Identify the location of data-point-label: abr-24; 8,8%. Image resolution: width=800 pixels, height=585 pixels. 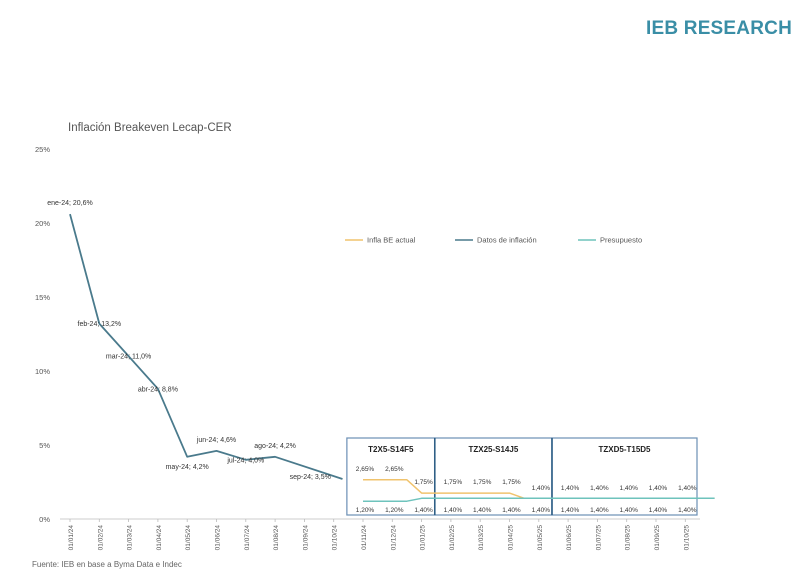
(158, 389).